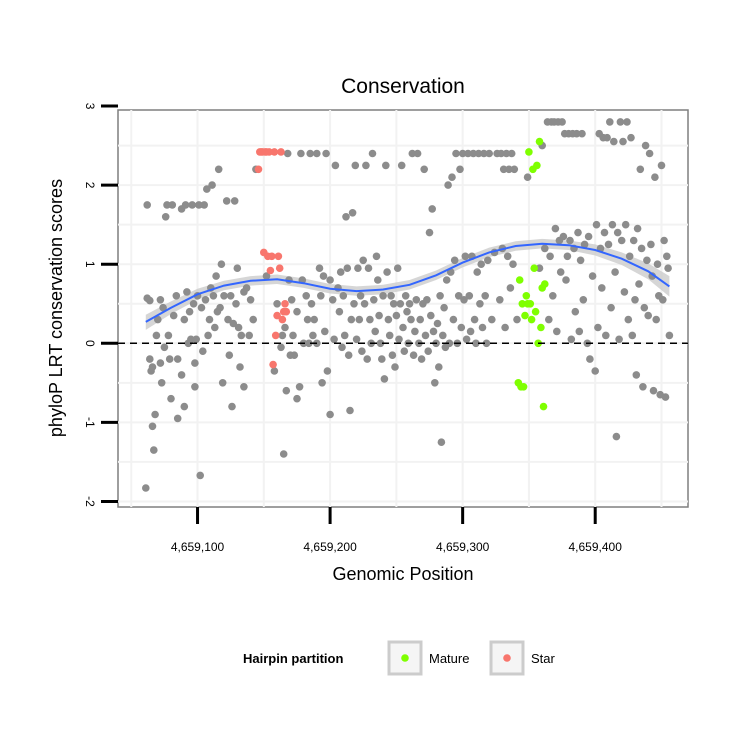 The image size is (750, 750). Describe the element at coordinates (330, 547) in the screenshot. I see `x-tick-label: 4,659,200` at that location.